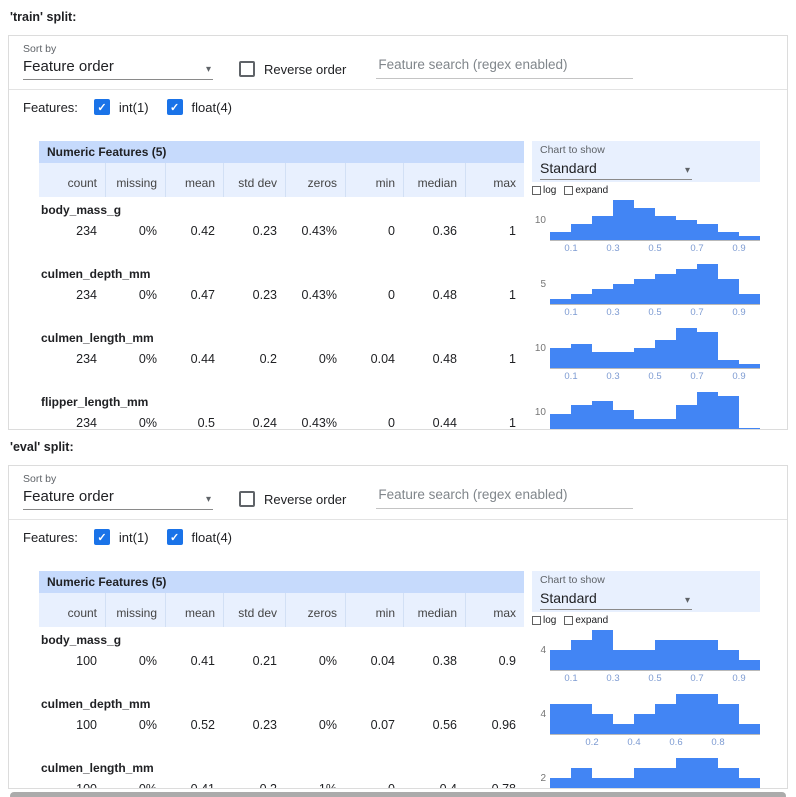 This screenshot has height=797, width=796. Describe the element at coordinates (315, 610) in the screenshot. I see `column-header: zeros` at that location.